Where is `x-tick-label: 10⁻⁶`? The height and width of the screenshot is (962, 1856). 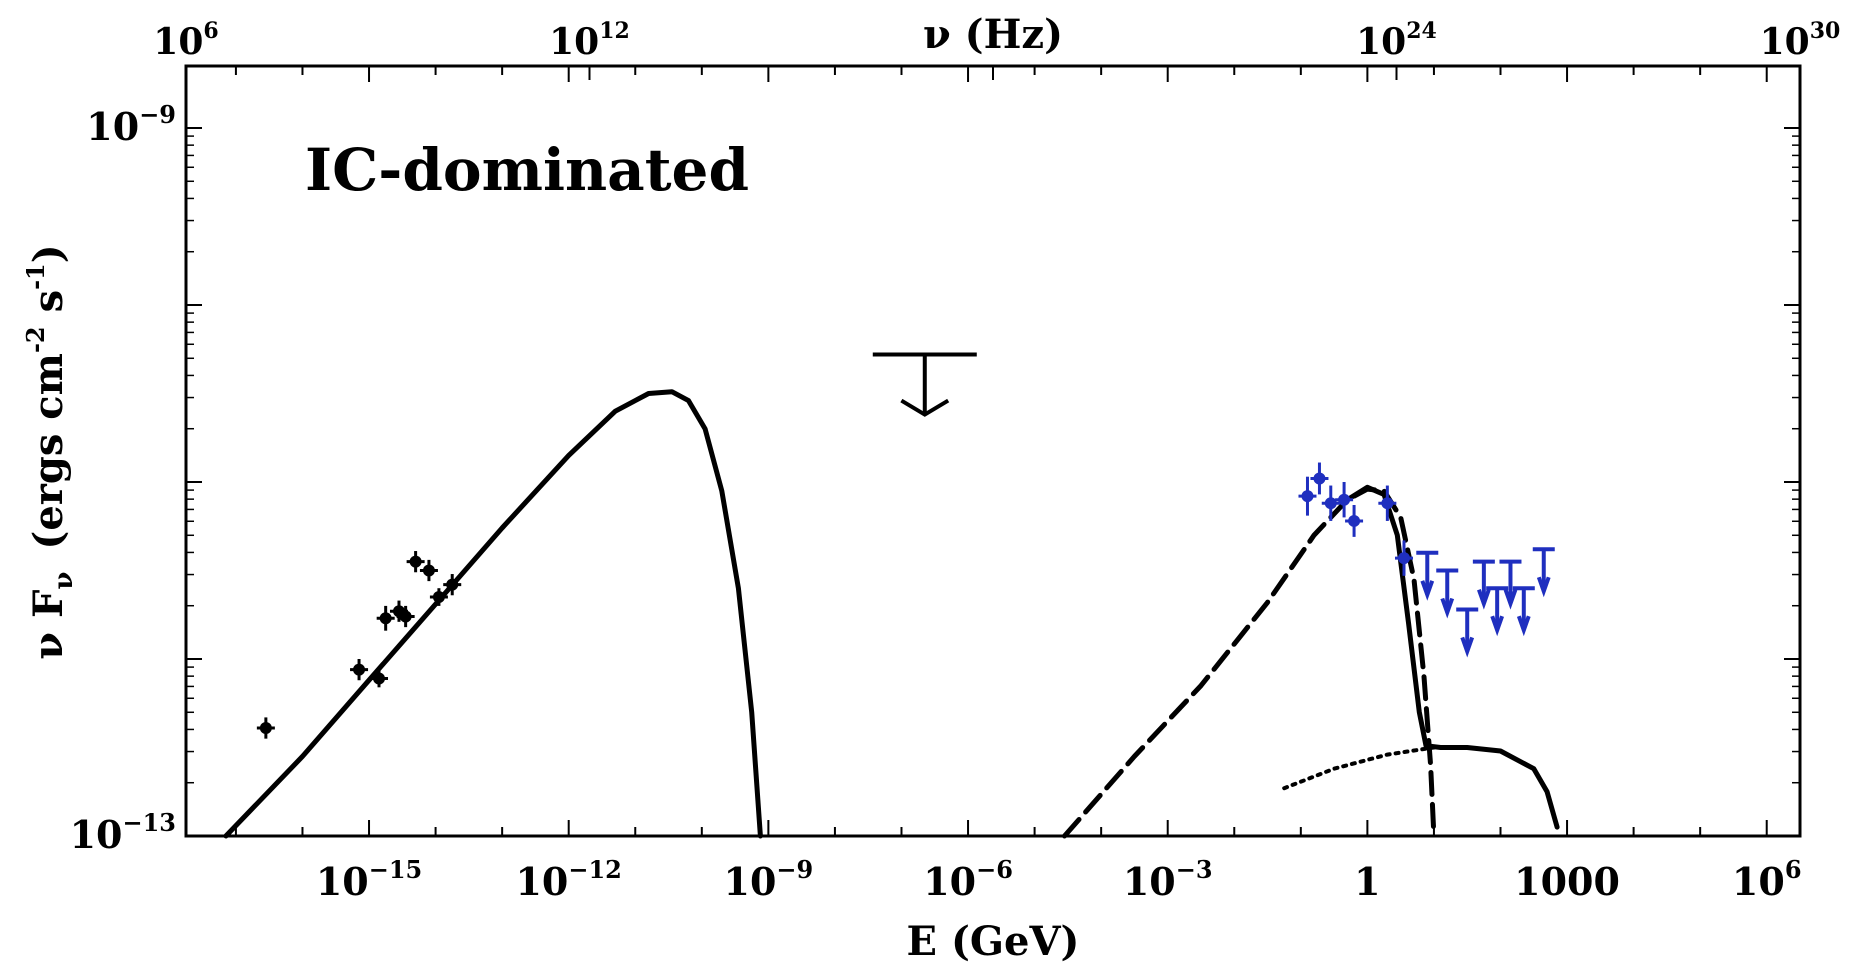 x-tick-label: 10⁻⁶ is located at coordinates (968, 879).